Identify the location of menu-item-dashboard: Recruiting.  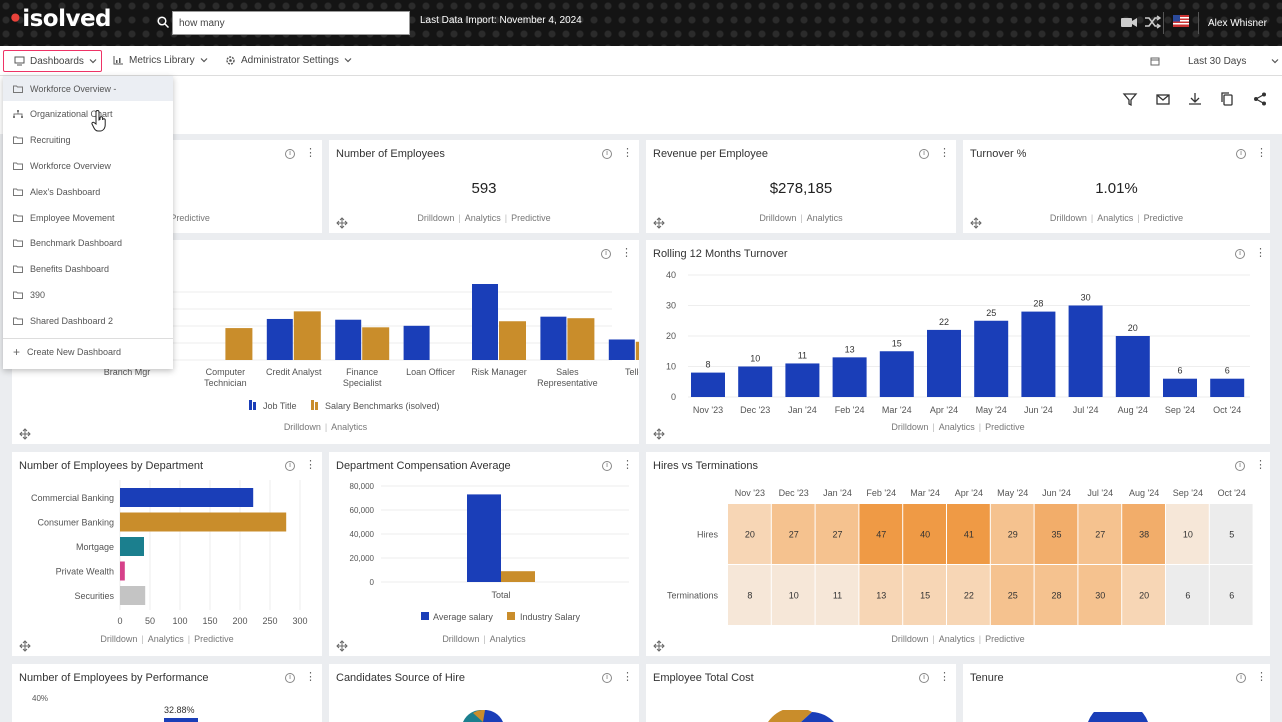
(88, 140).